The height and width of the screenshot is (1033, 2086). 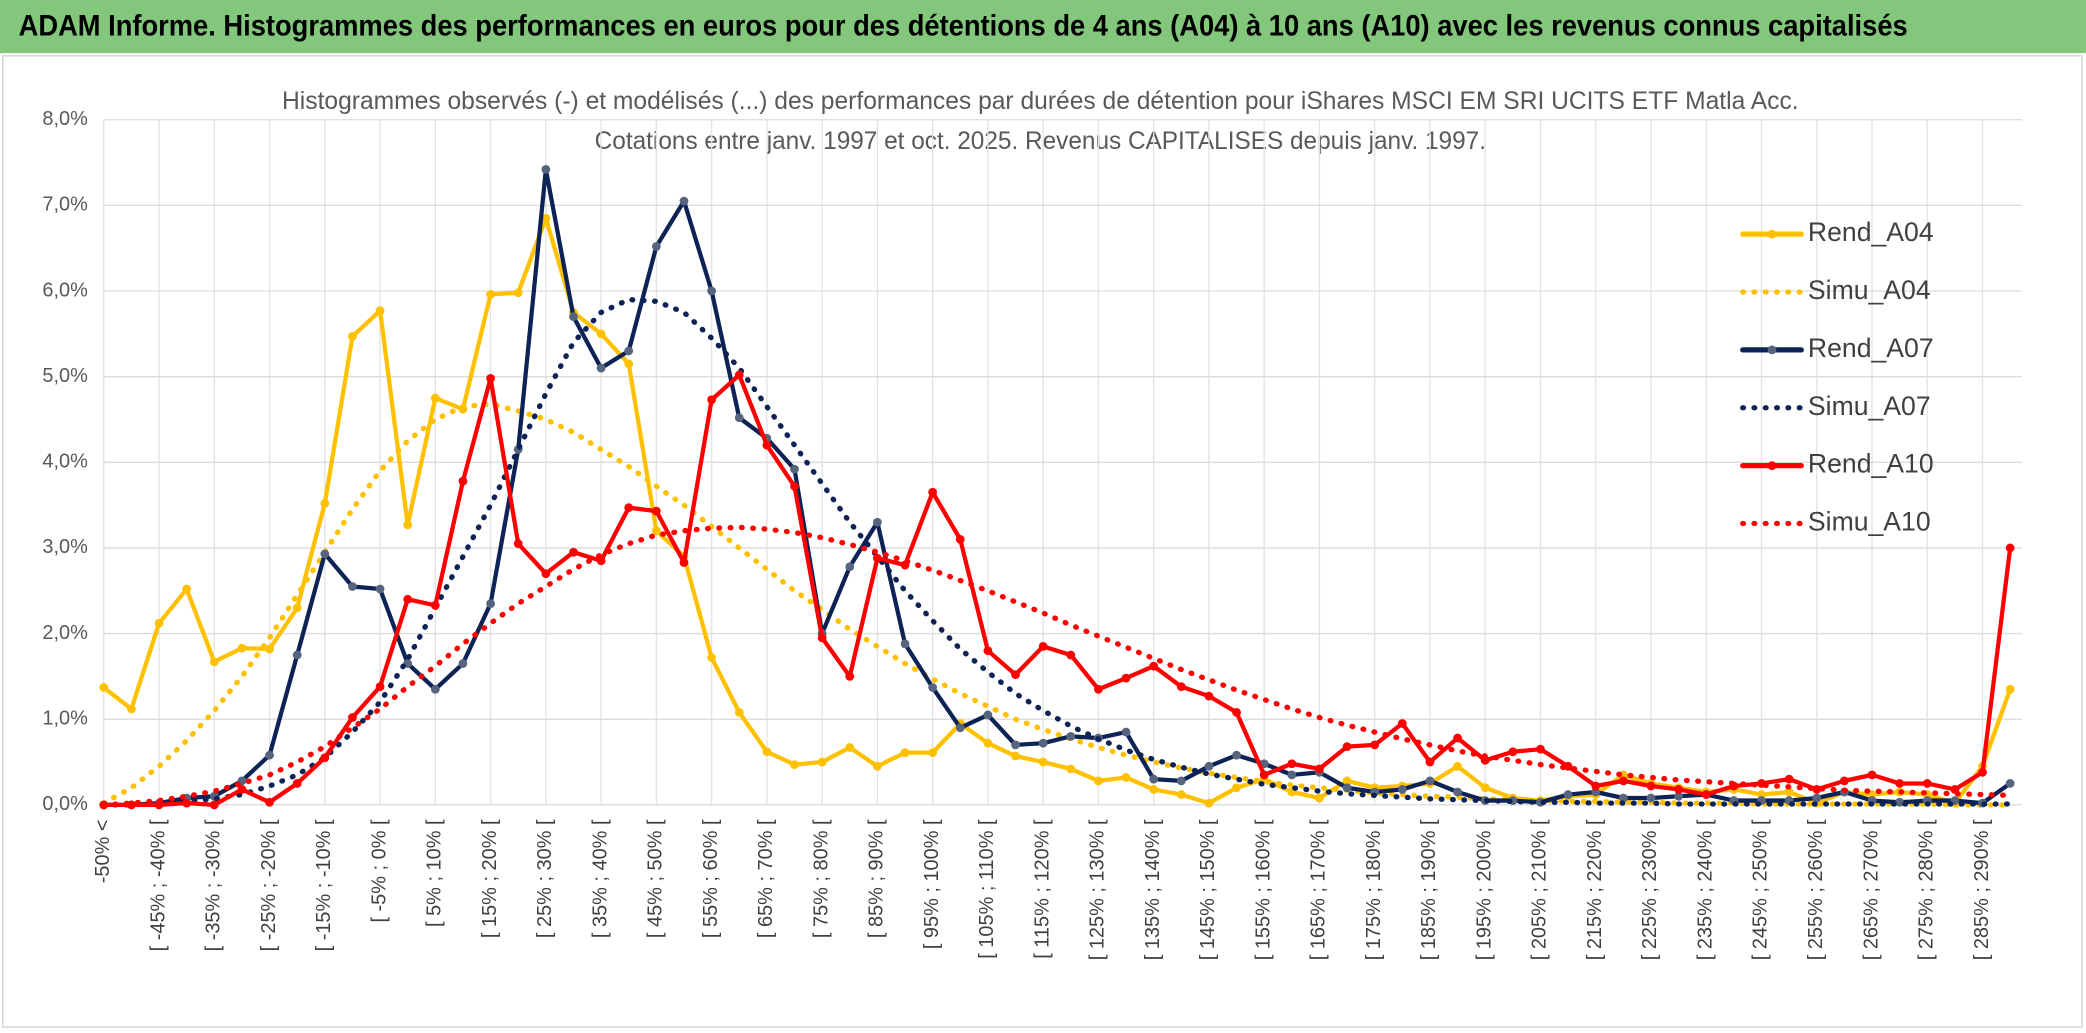 I want to click on x-tick-label: [ 195% ; 200% [, so click(x=1484, y=889).